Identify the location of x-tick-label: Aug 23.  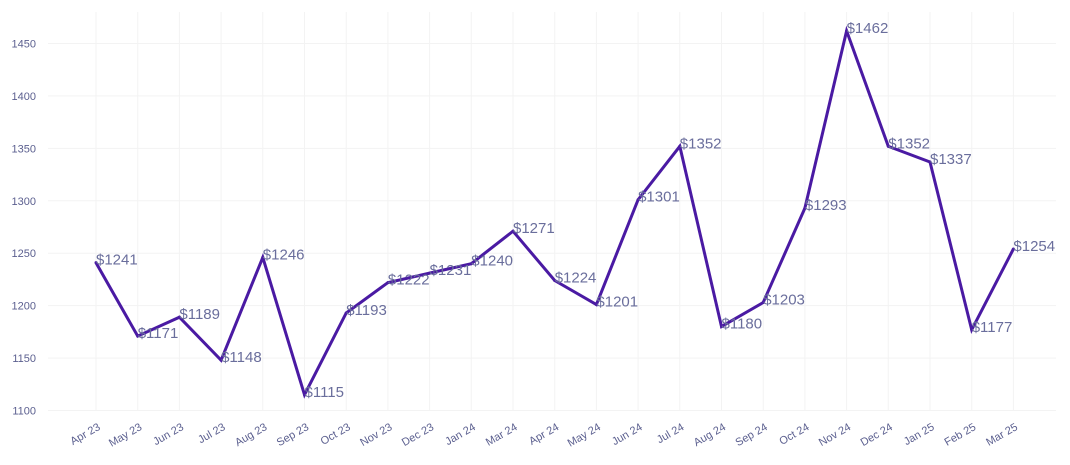
(251, 435).